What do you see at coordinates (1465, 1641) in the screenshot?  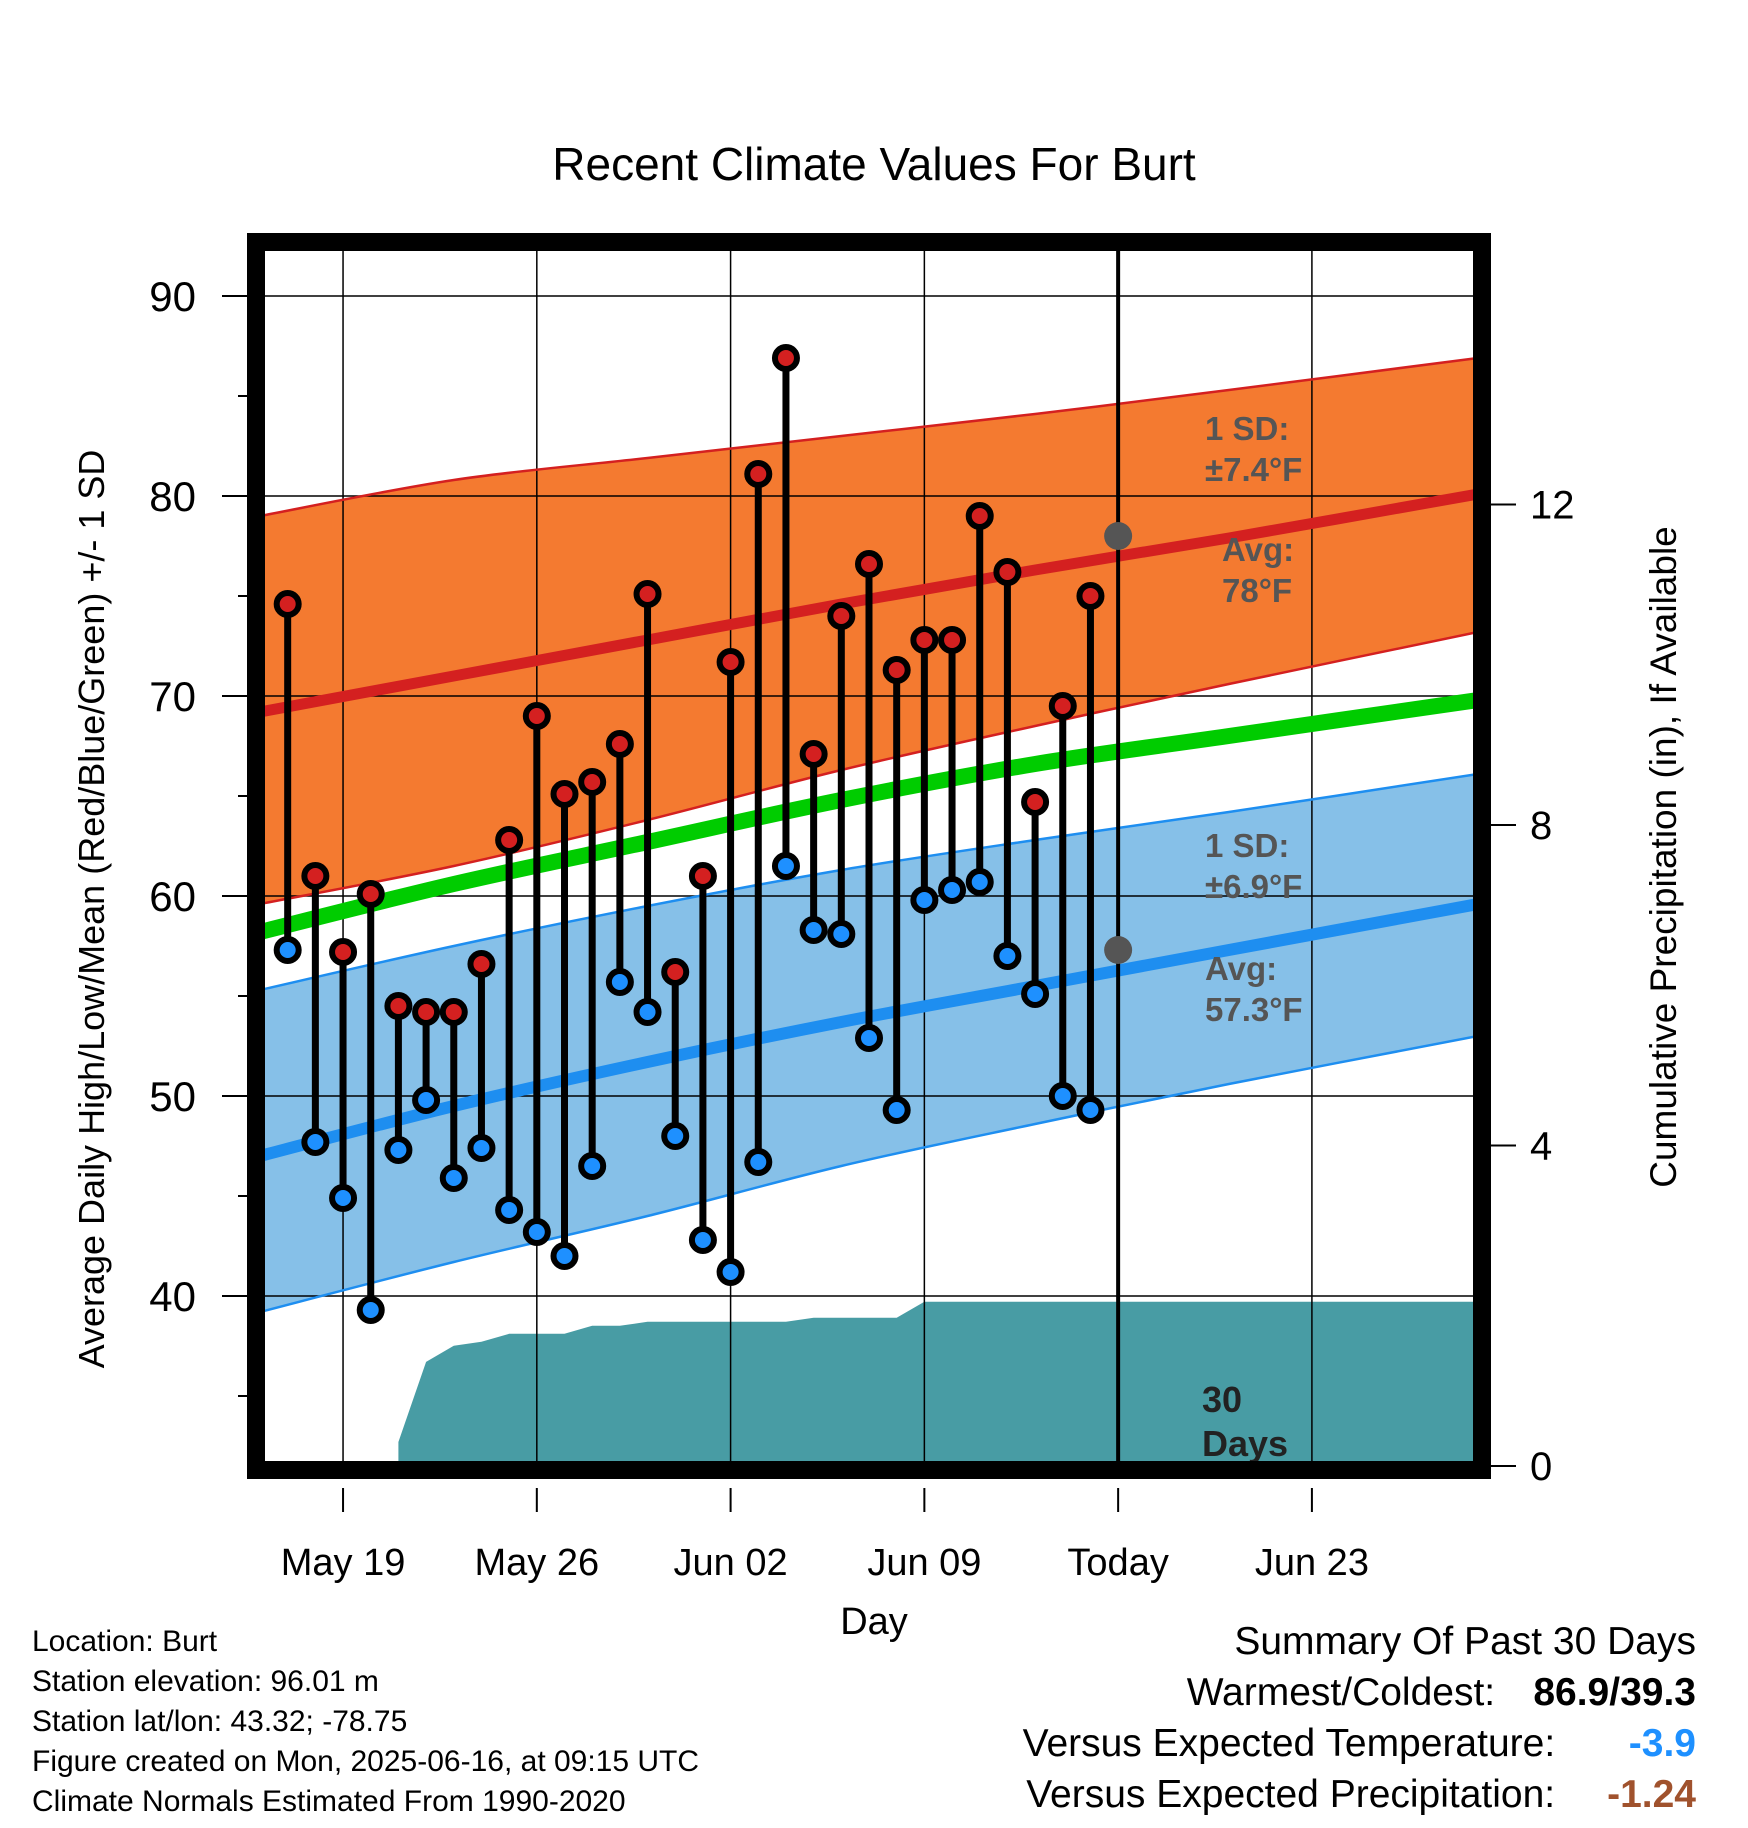 I see `summary-title: Summary Of Past 30 Days` at bounding box center [1465, 1641].